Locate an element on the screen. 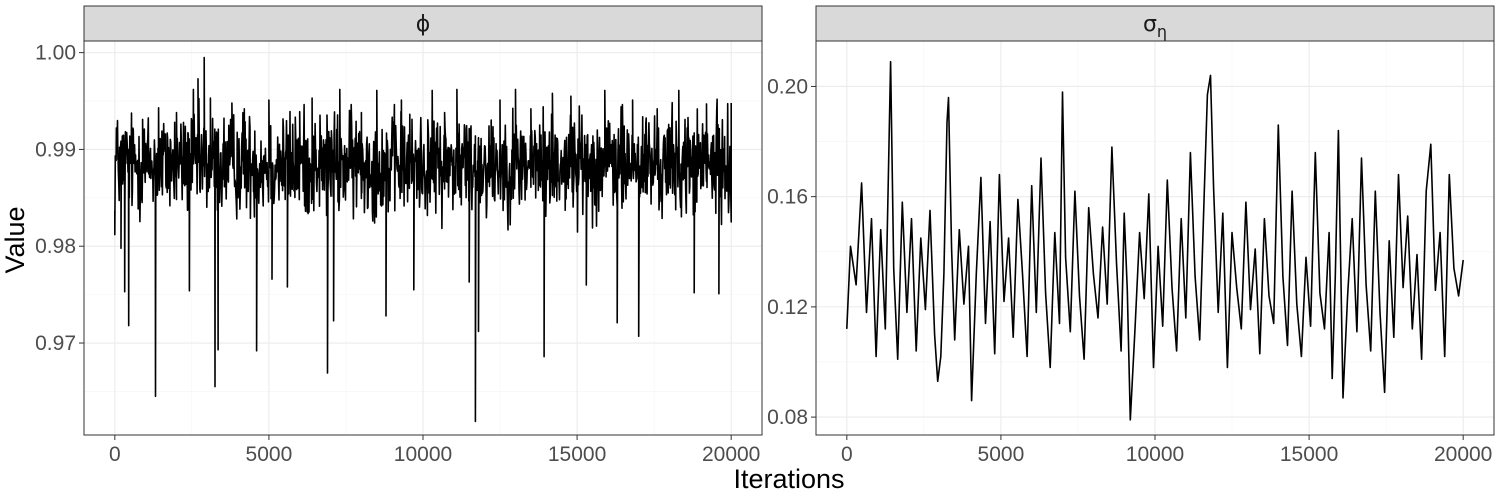 The width and height of the screenshot is (1500, 500). facet-strip-symbol: σ is located at coordinates (1150, 24).